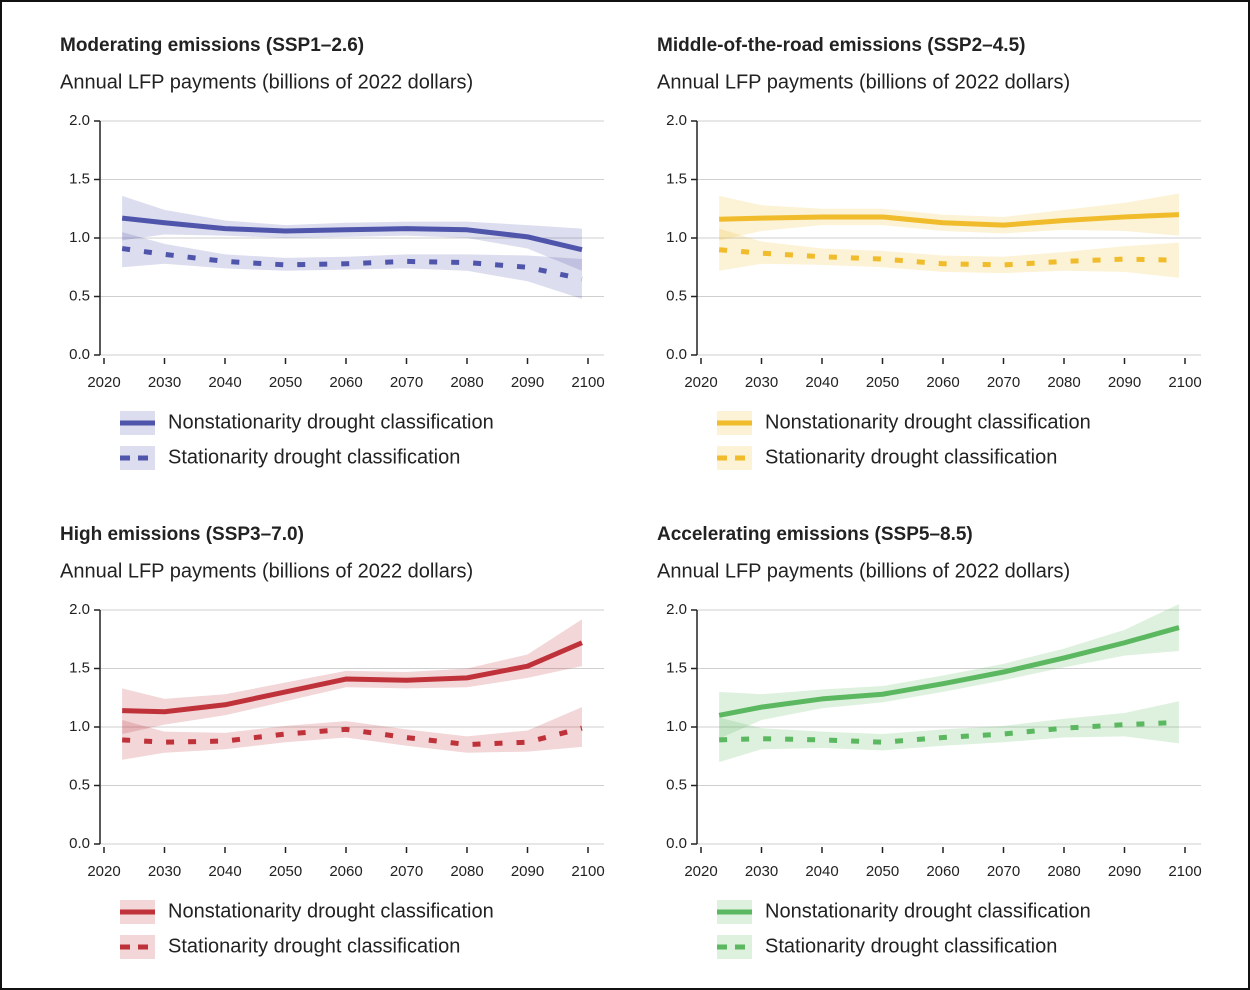  I want to click on panel-title: Moderating emissions (SSP1–2.6), so click(212, 45).